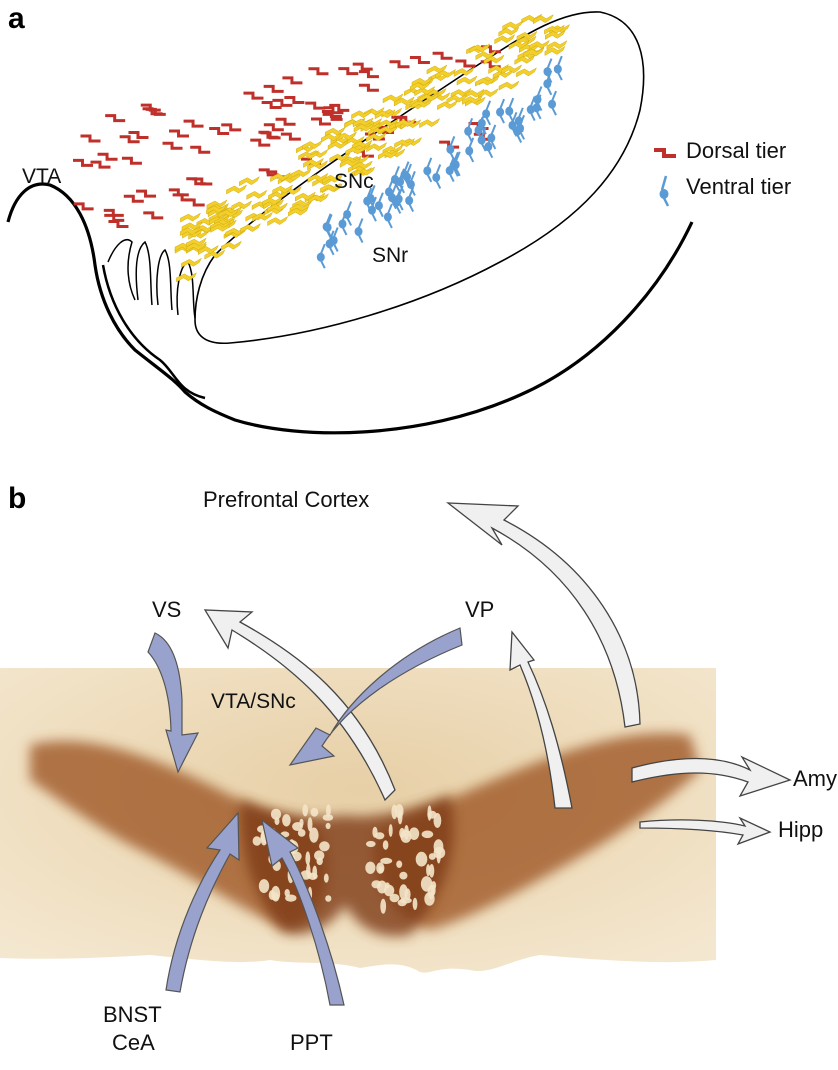 The width and height of the screenshot is (838, 1070). What do you see at coordinates (349, 859) in the screenshot?
I see `fiber-bundle-holes` at bounding box center [349, 859].